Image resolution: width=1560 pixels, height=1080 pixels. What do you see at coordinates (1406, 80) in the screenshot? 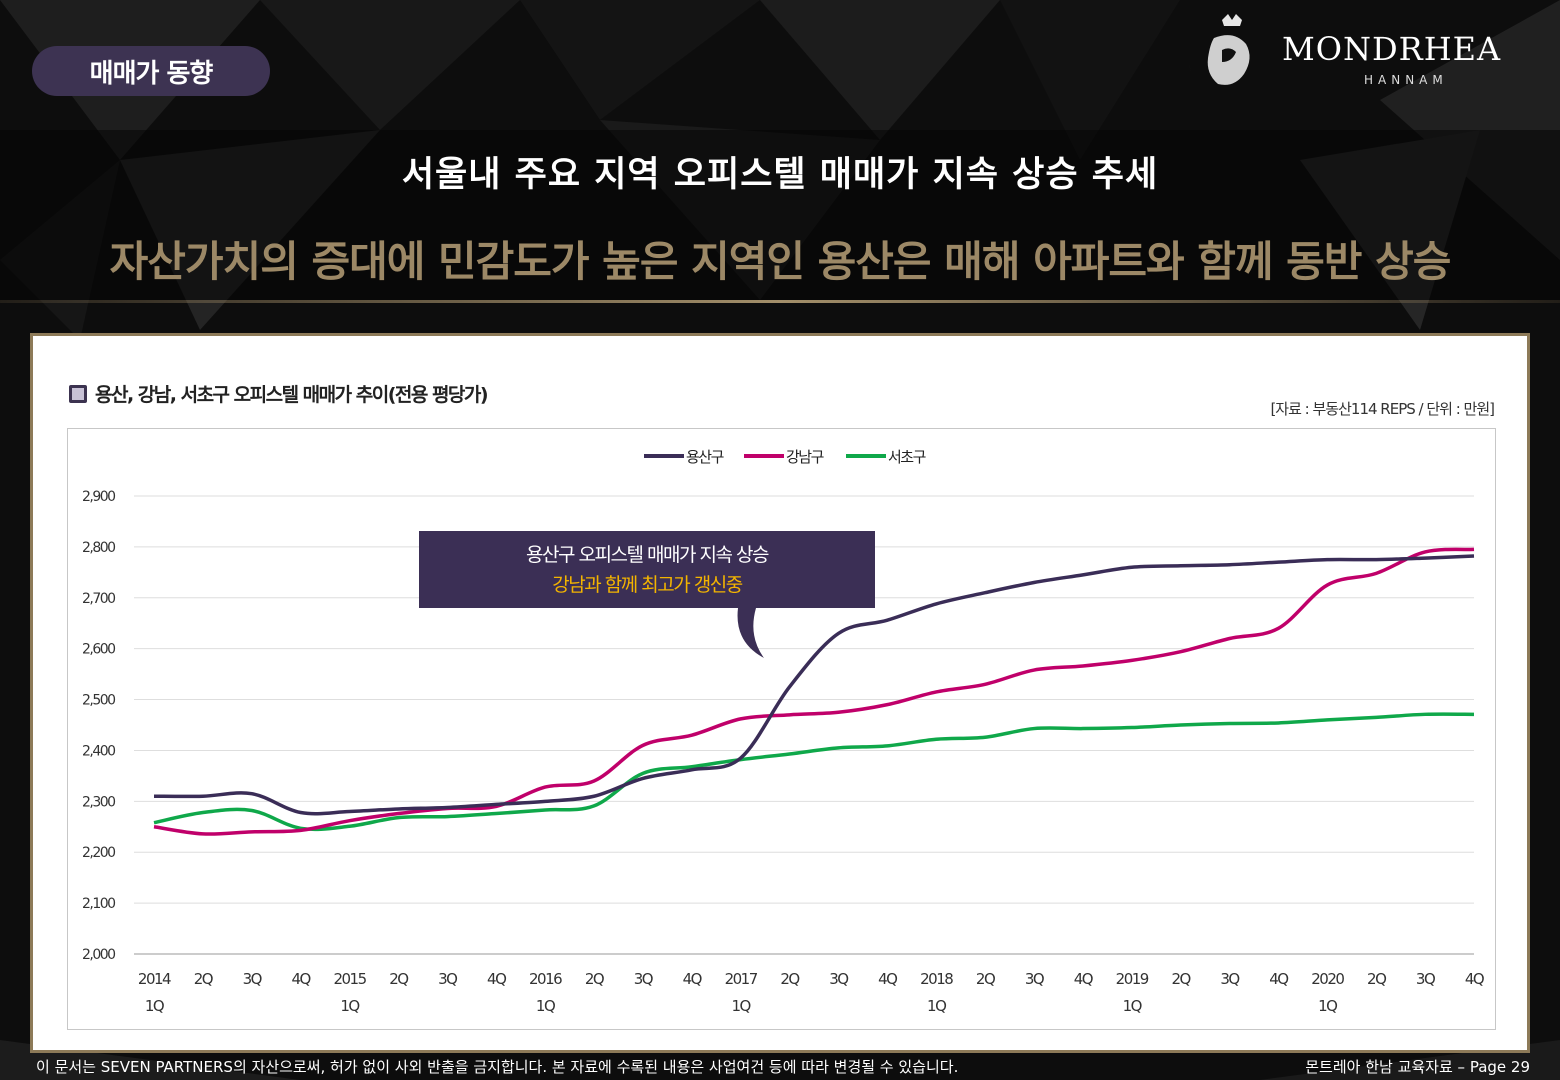
I see `logo-sub: HANNAM` at bounding box center [1406, 80].